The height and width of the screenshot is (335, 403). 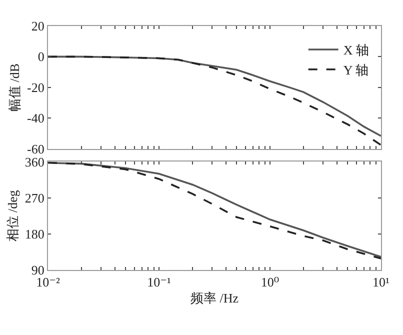 What do you see at coordinates (12, 216) in the screenshot?
I see `y-axis-title: 相位 /deg` at bounding box center [12, 216].